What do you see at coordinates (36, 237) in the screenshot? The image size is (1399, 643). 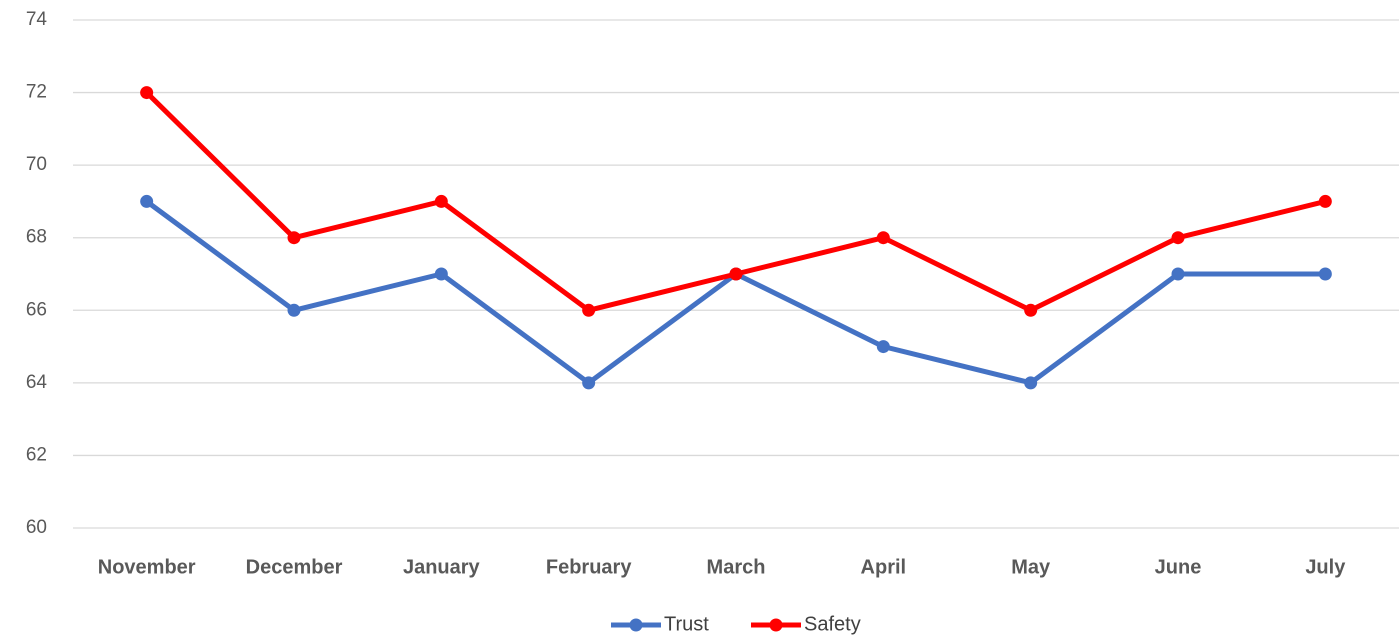 I see `y-tick-label: 68` at bounding box center [36, 237].